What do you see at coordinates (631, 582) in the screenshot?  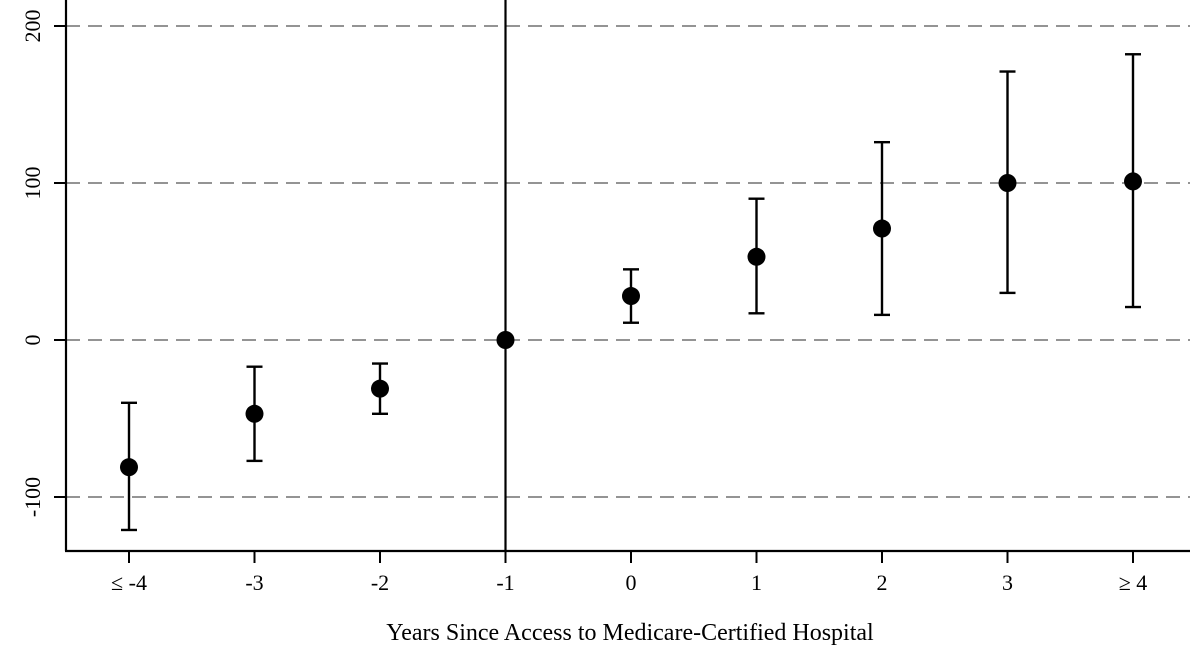 I see `x-tick-label-4: 0` at bounding box center [631, 582].